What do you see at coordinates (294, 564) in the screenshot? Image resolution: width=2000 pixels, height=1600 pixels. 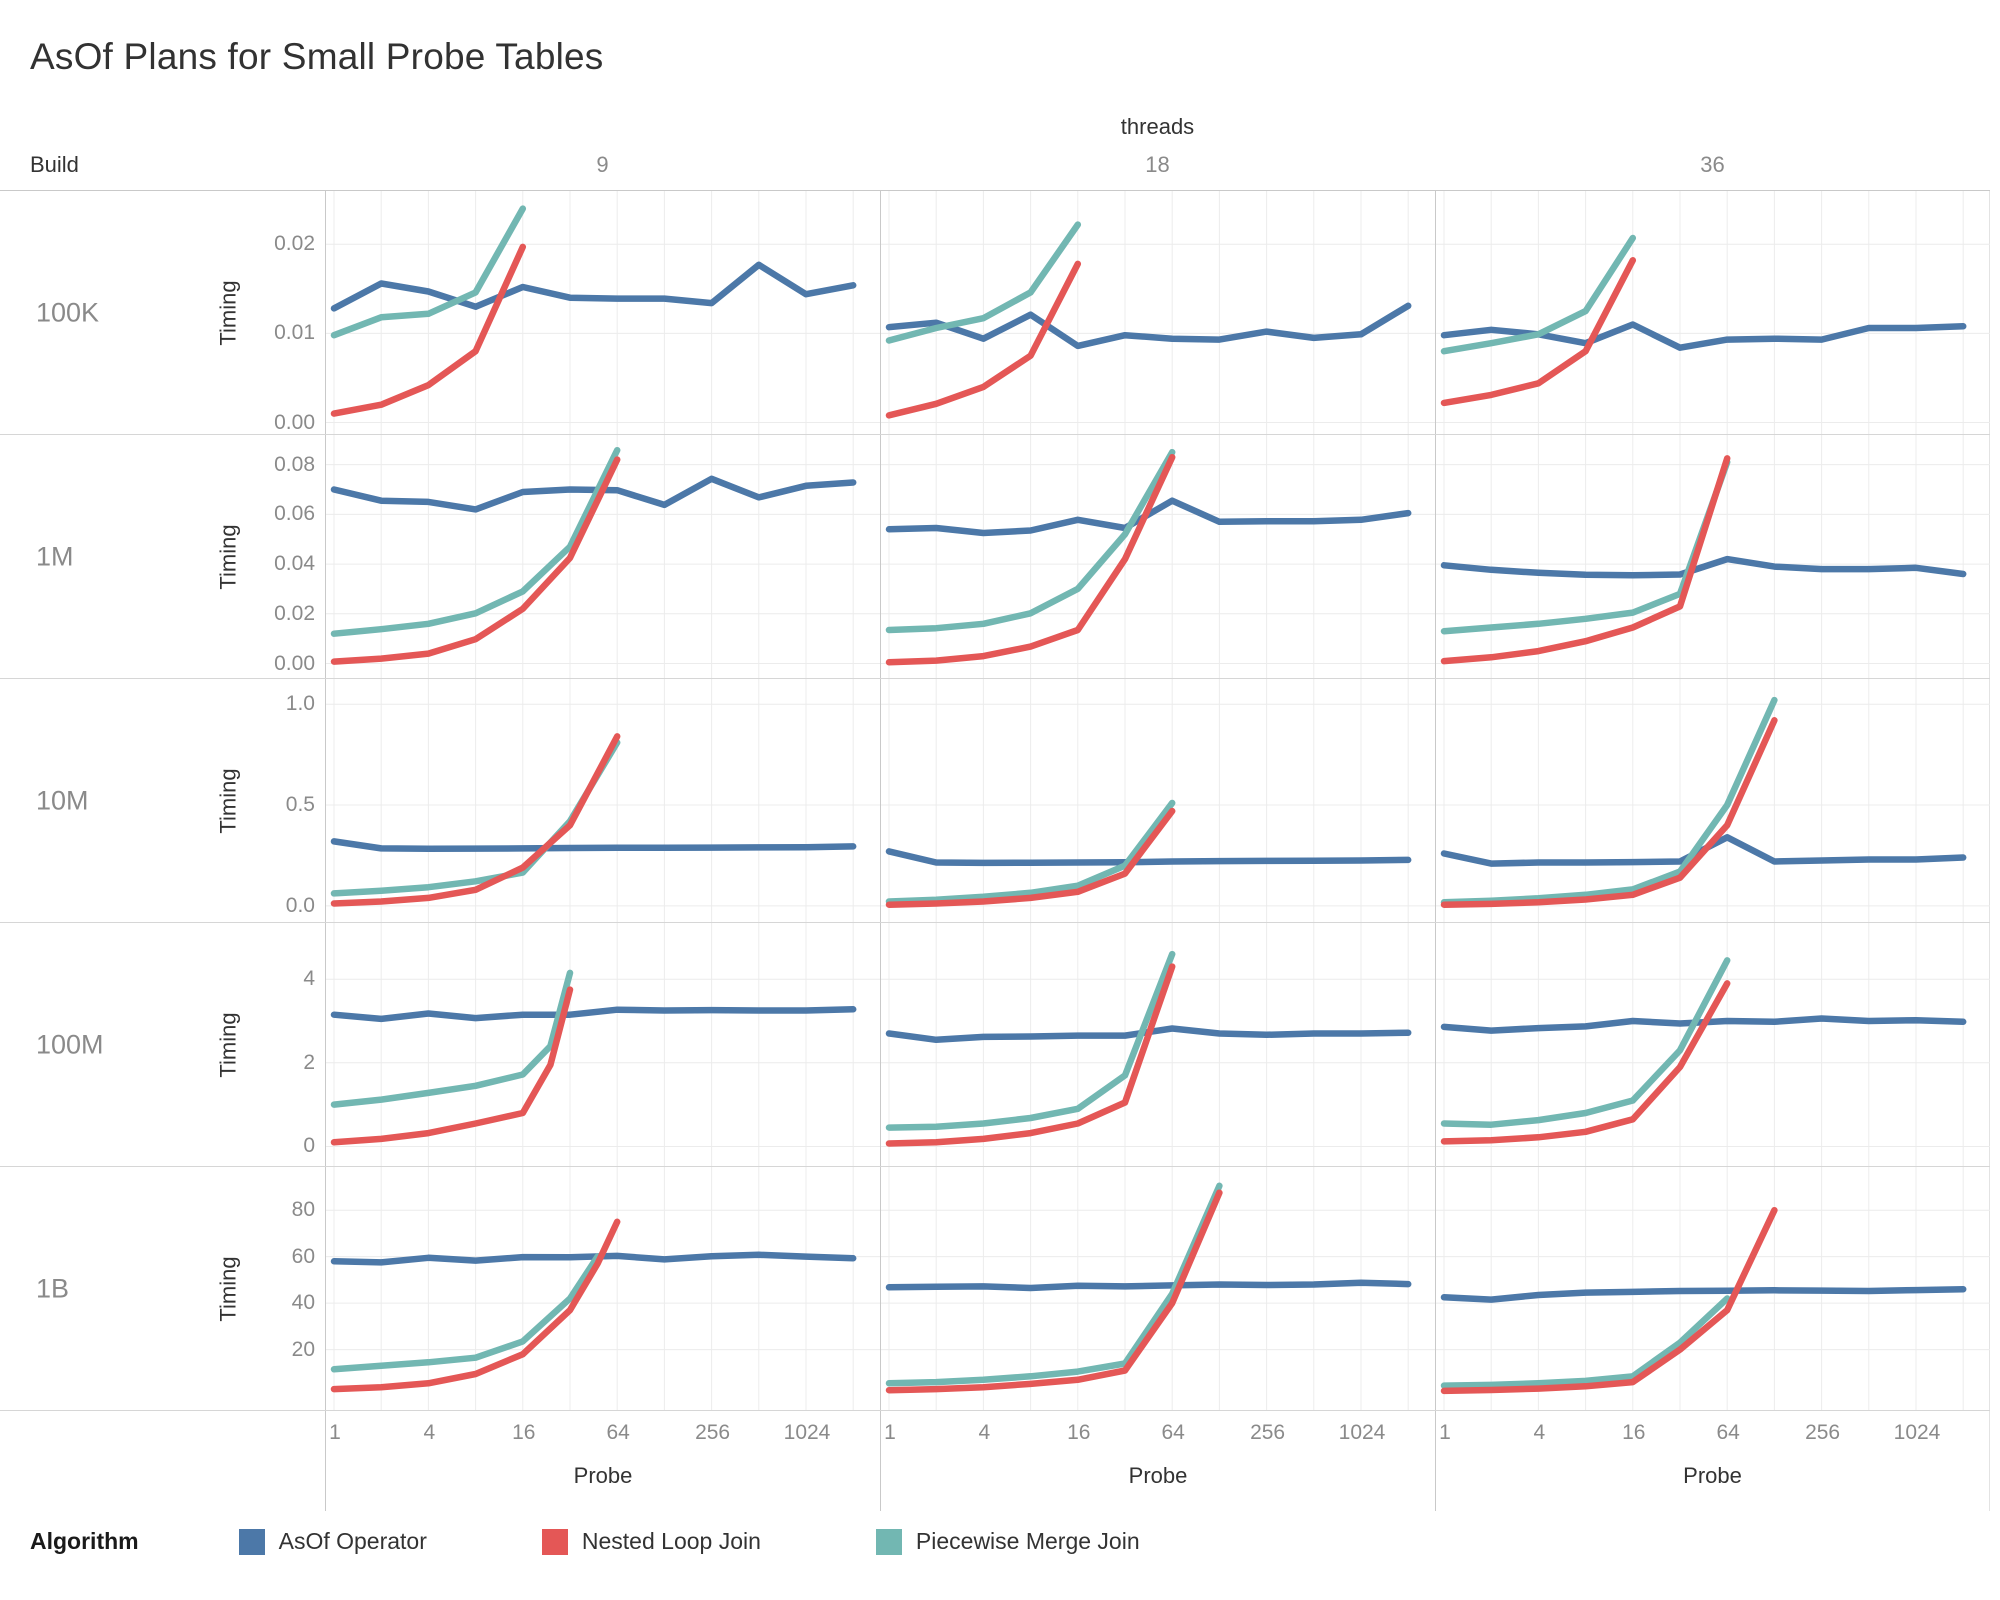 I see `y-tick-label: 0.04` at bounding box center [294, 564].